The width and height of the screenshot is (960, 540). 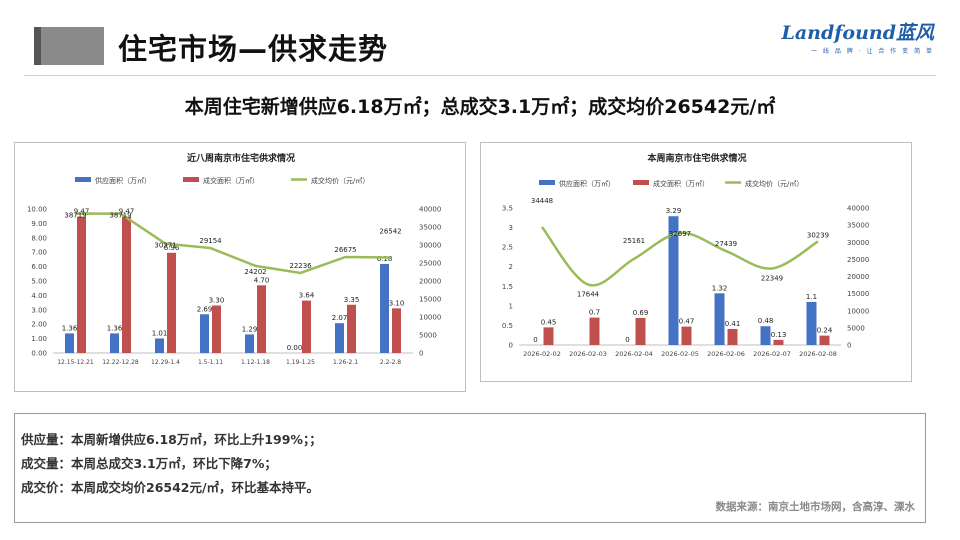 I want to click on c1-bar-label: 1.36, so click(x=115, y=328).